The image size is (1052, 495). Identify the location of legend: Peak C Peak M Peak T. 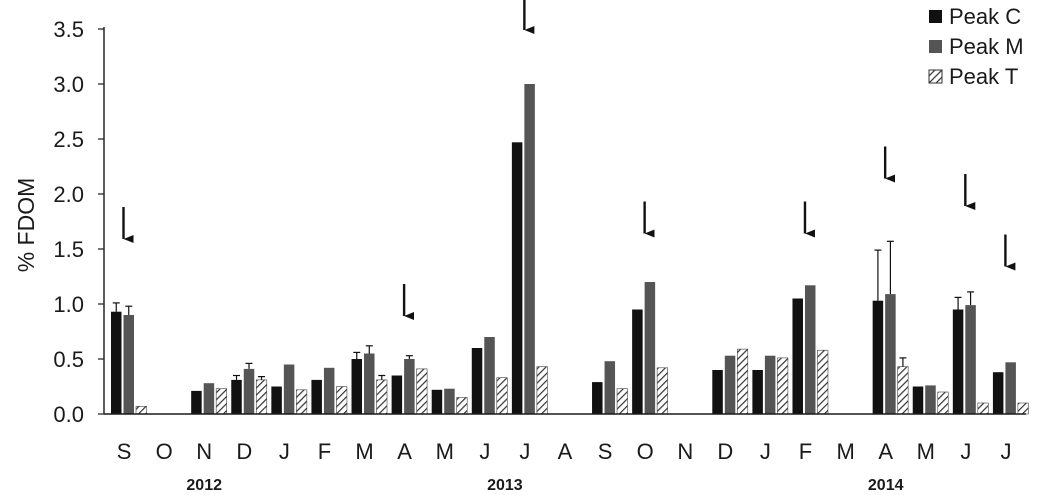
(976, 46).